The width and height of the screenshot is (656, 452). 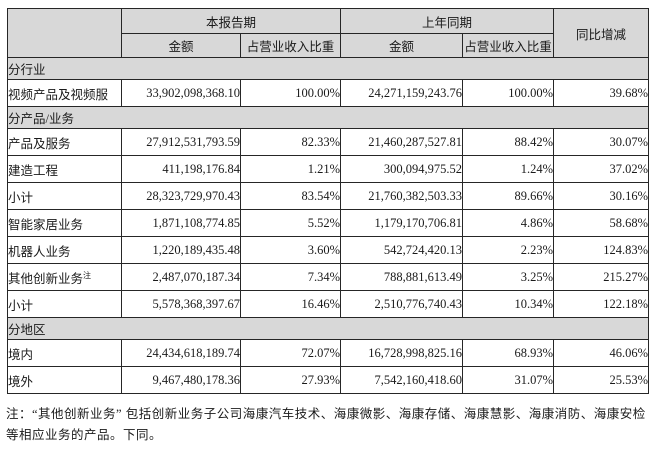 I want to click on cell-prior-amount: 788,881,613.49, so click(x=402, y=277).